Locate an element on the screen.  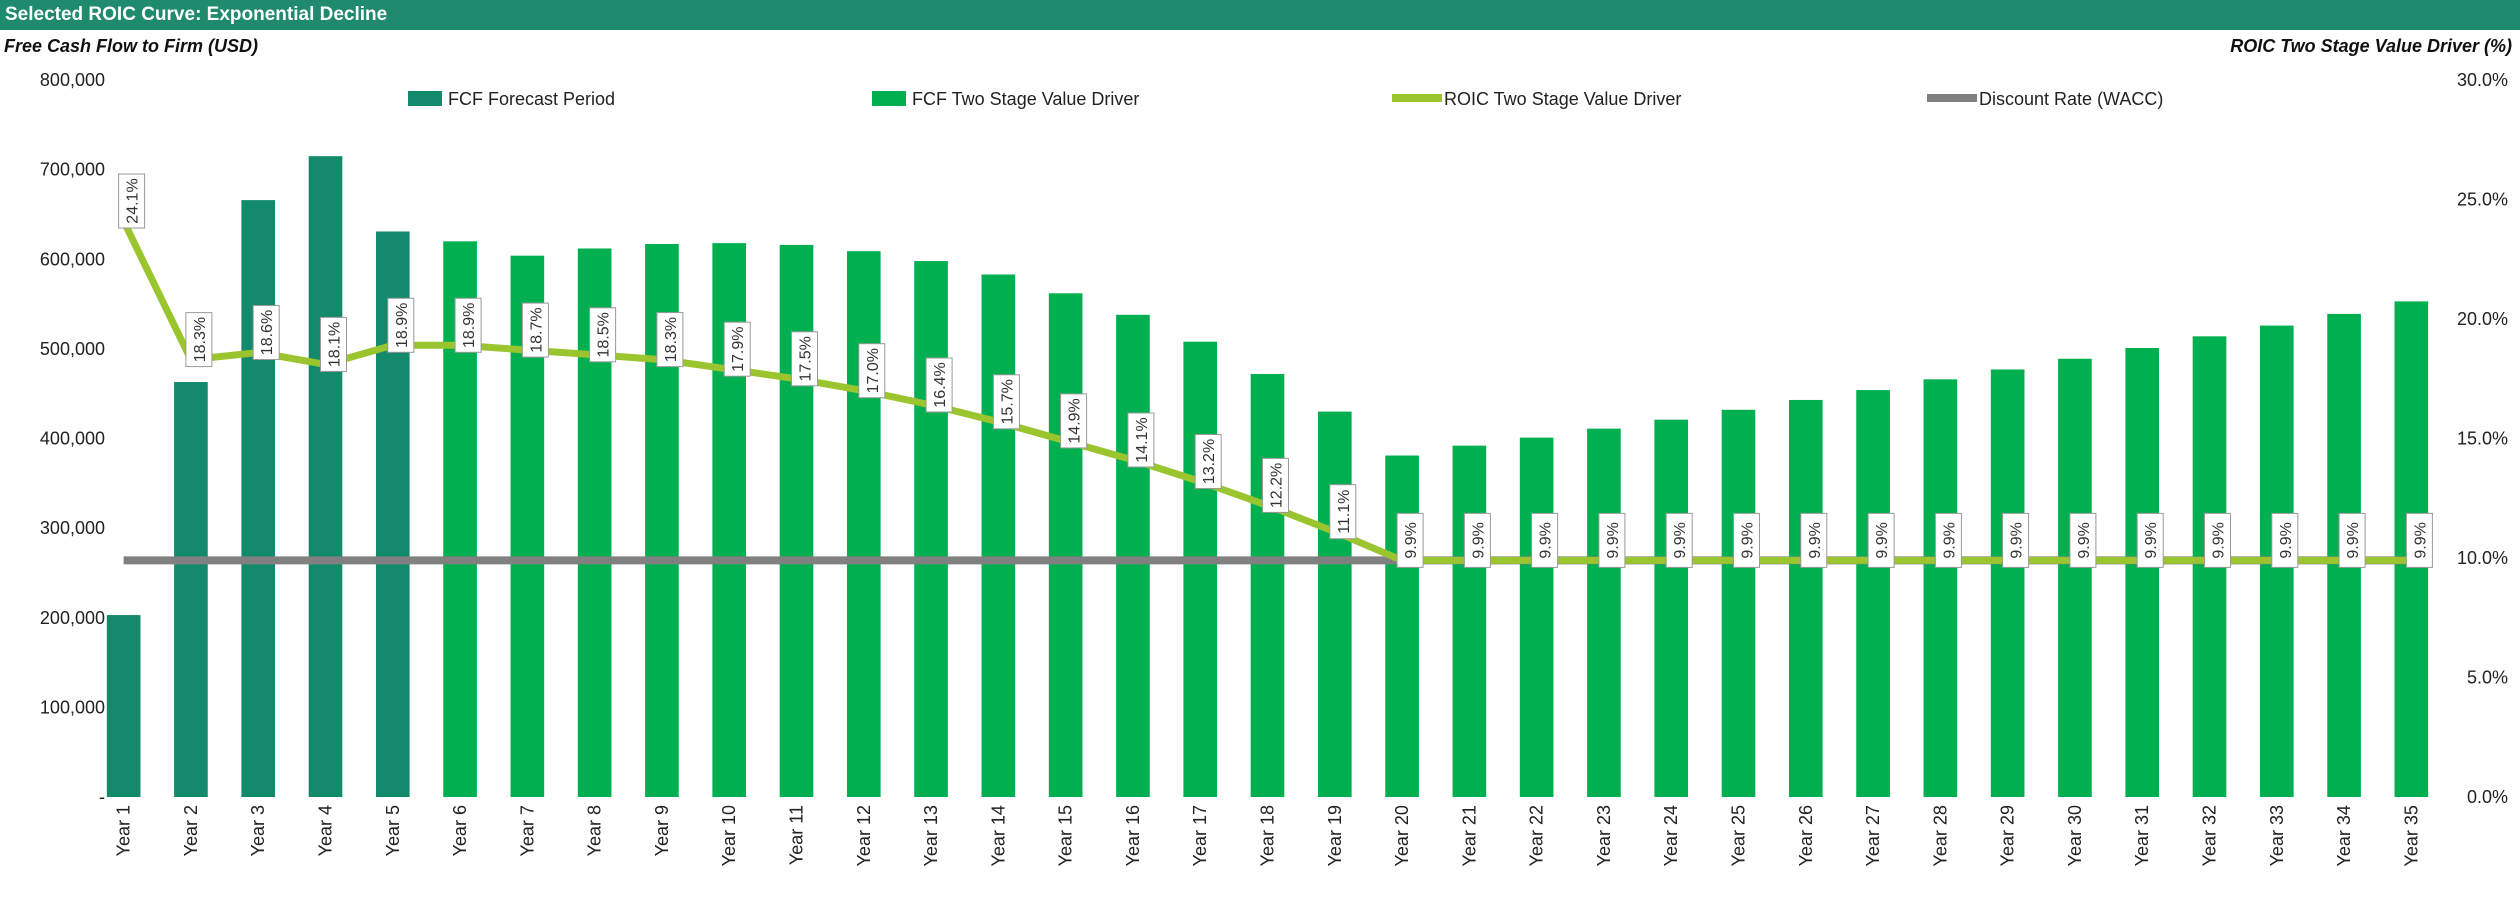
y-tick-label: 600,000 is located at coordinates (72, 259).